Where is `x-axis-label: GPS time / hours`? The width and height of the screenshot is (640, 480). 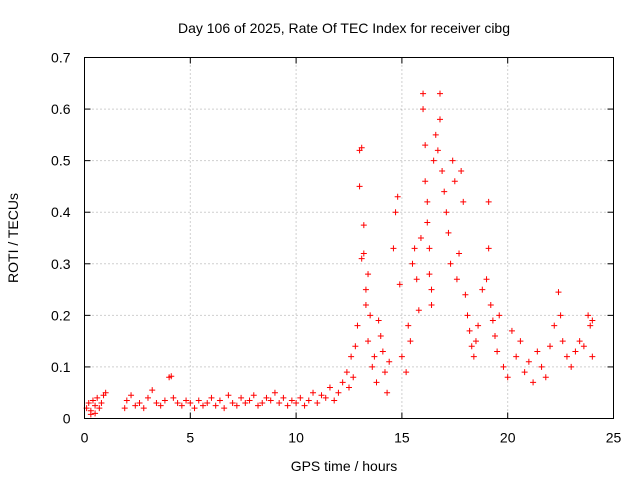 x-axis-label: GPS time / hours is located at coordinates (344, 466).